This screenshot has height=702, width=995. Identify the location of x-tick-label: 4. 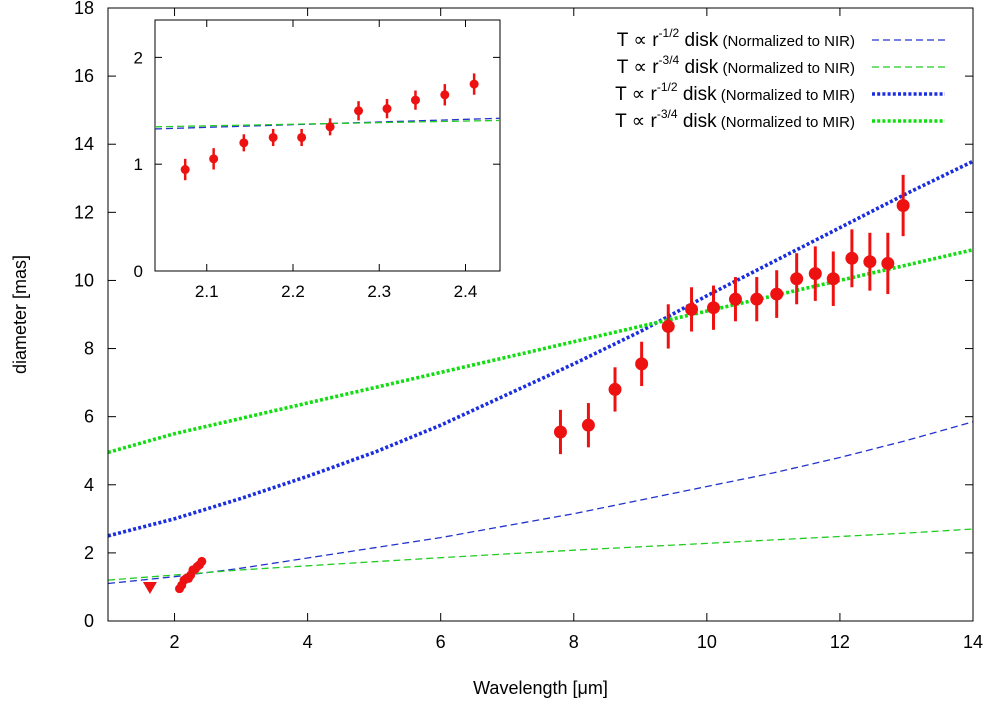
(308, 642).